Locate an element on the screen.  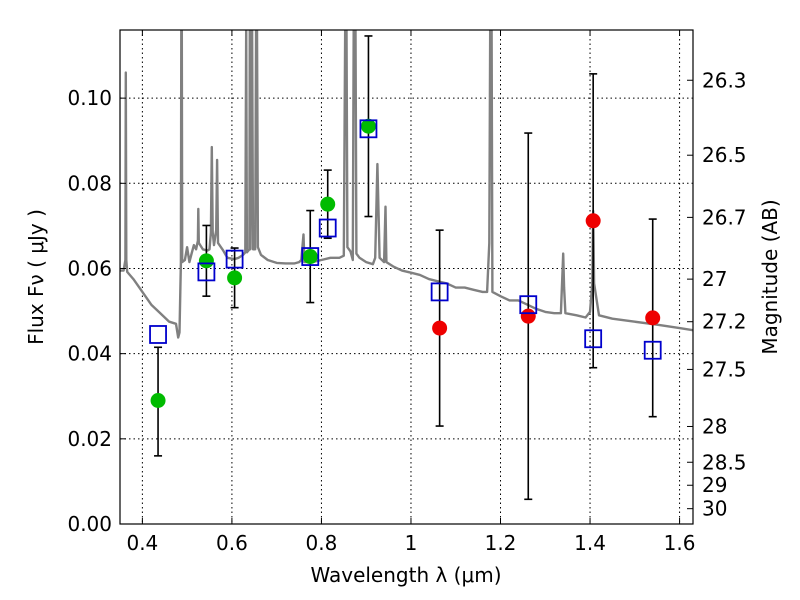
y-tick-label: 0.08 is located at coordinates (89, 183).